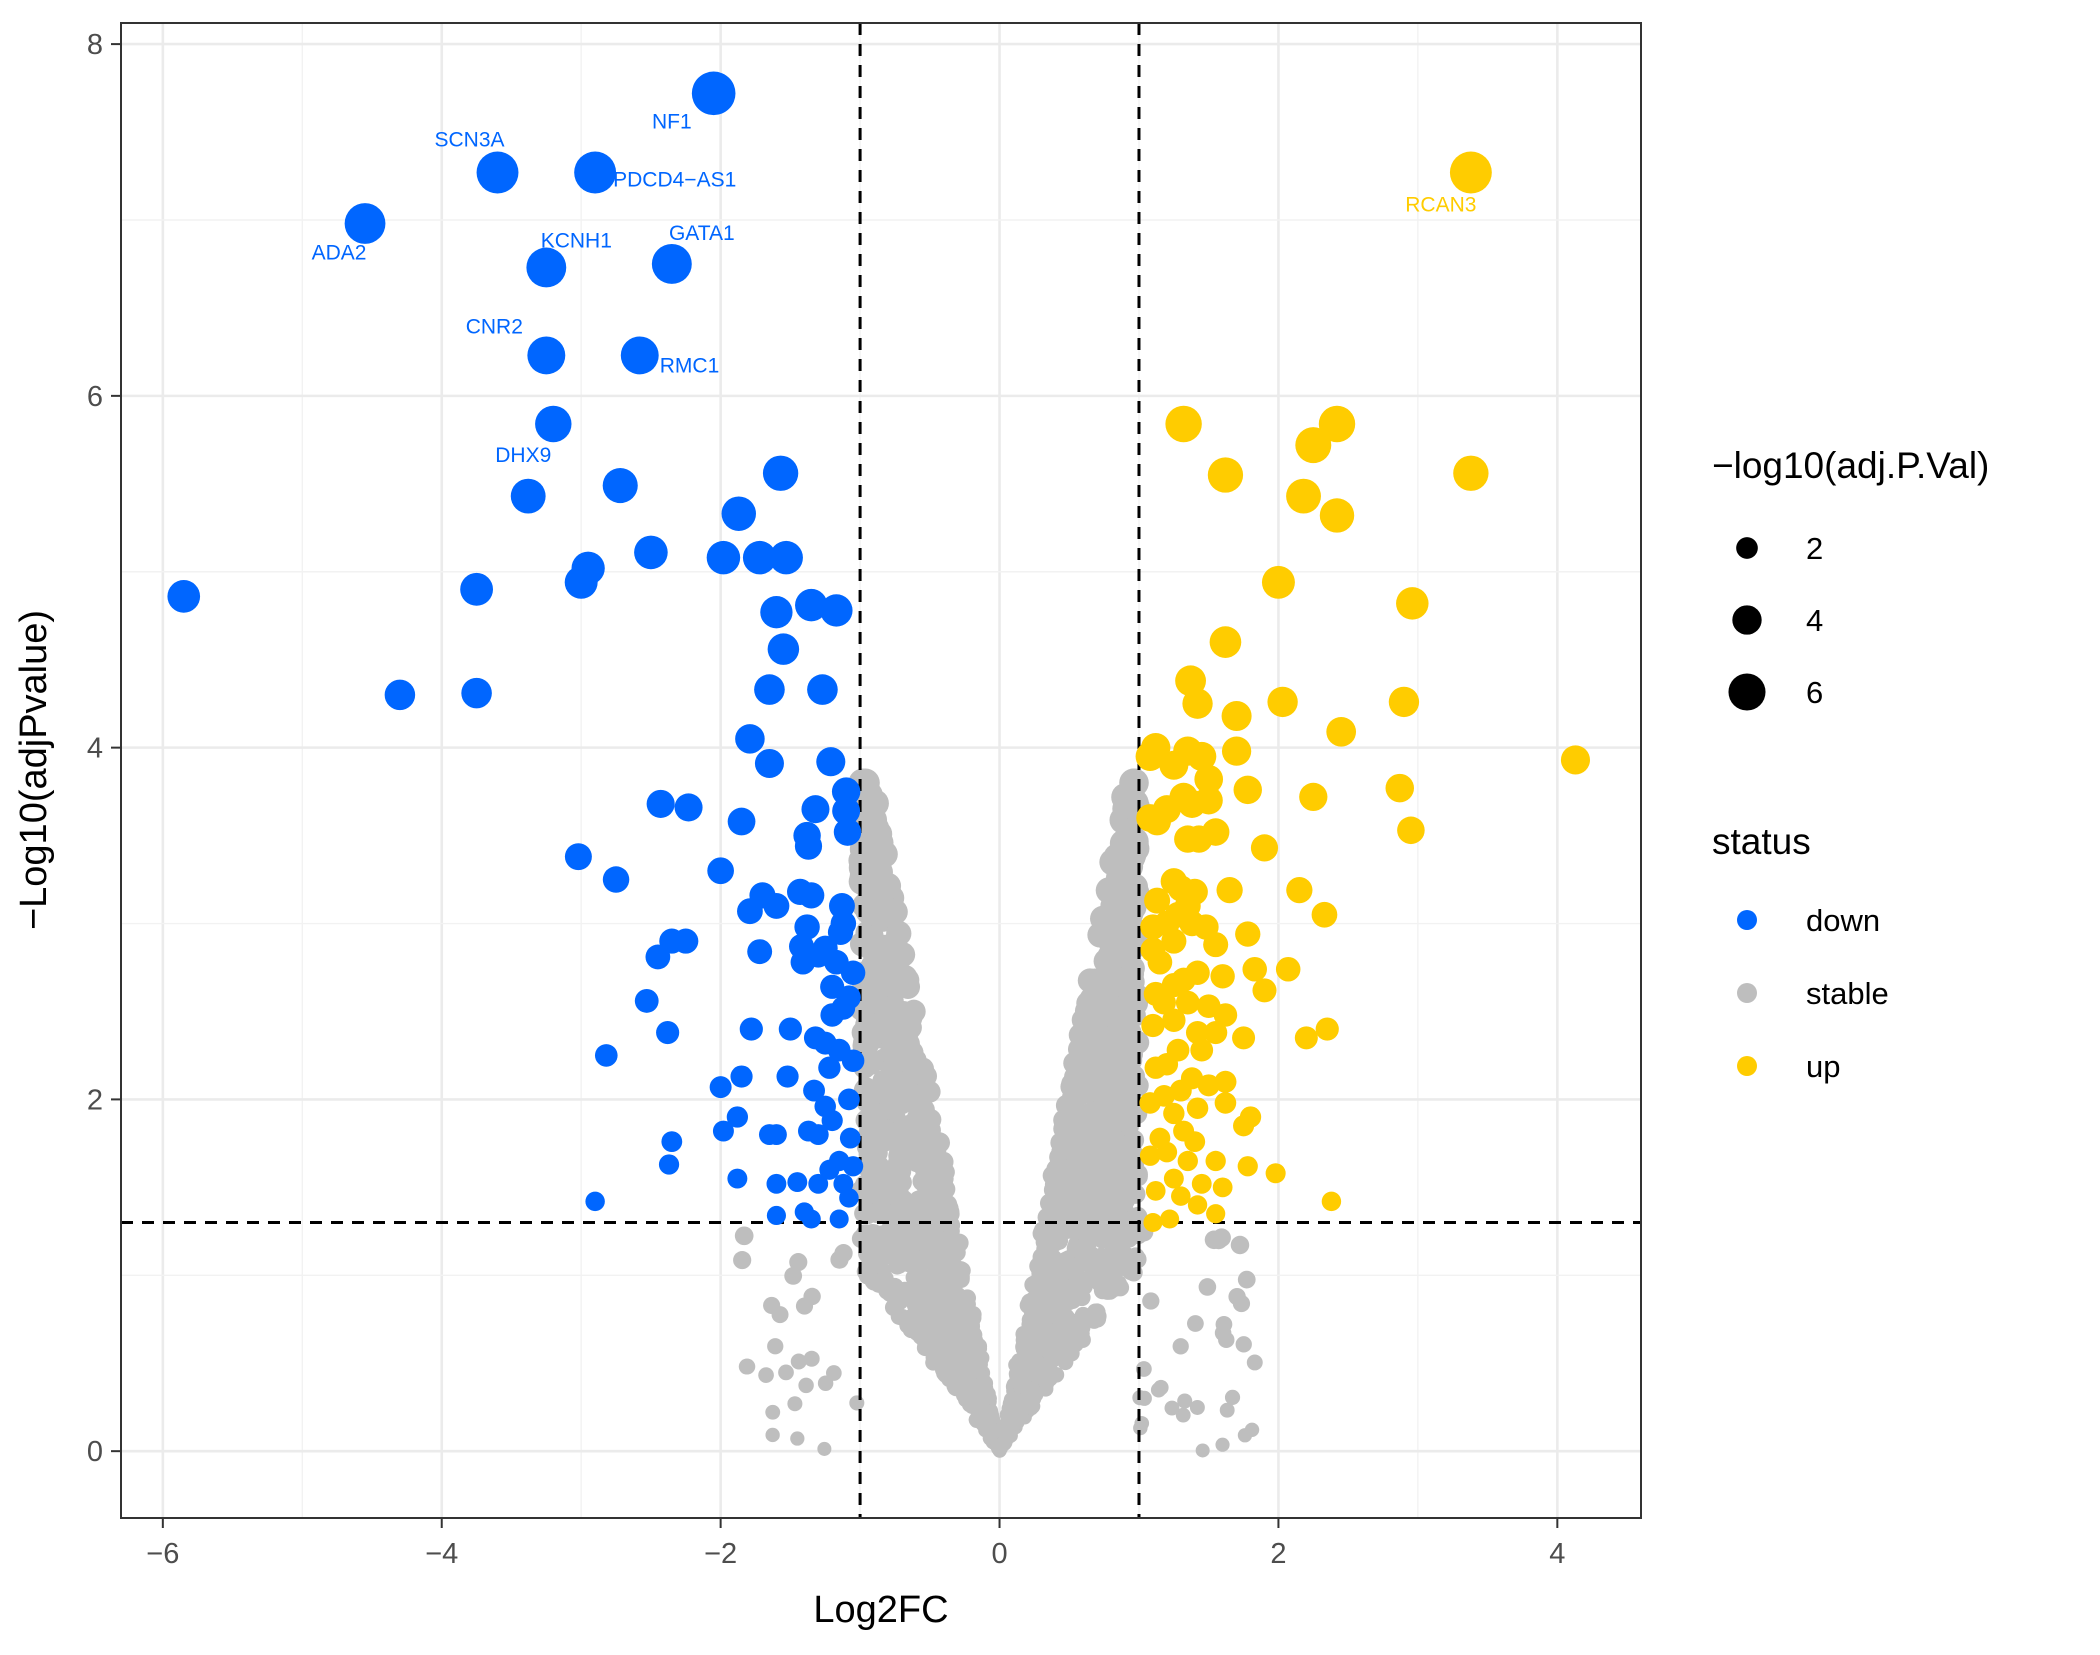  I want to click on legend-size-title: −log10(adj.P.Val), so click(1850, 465).